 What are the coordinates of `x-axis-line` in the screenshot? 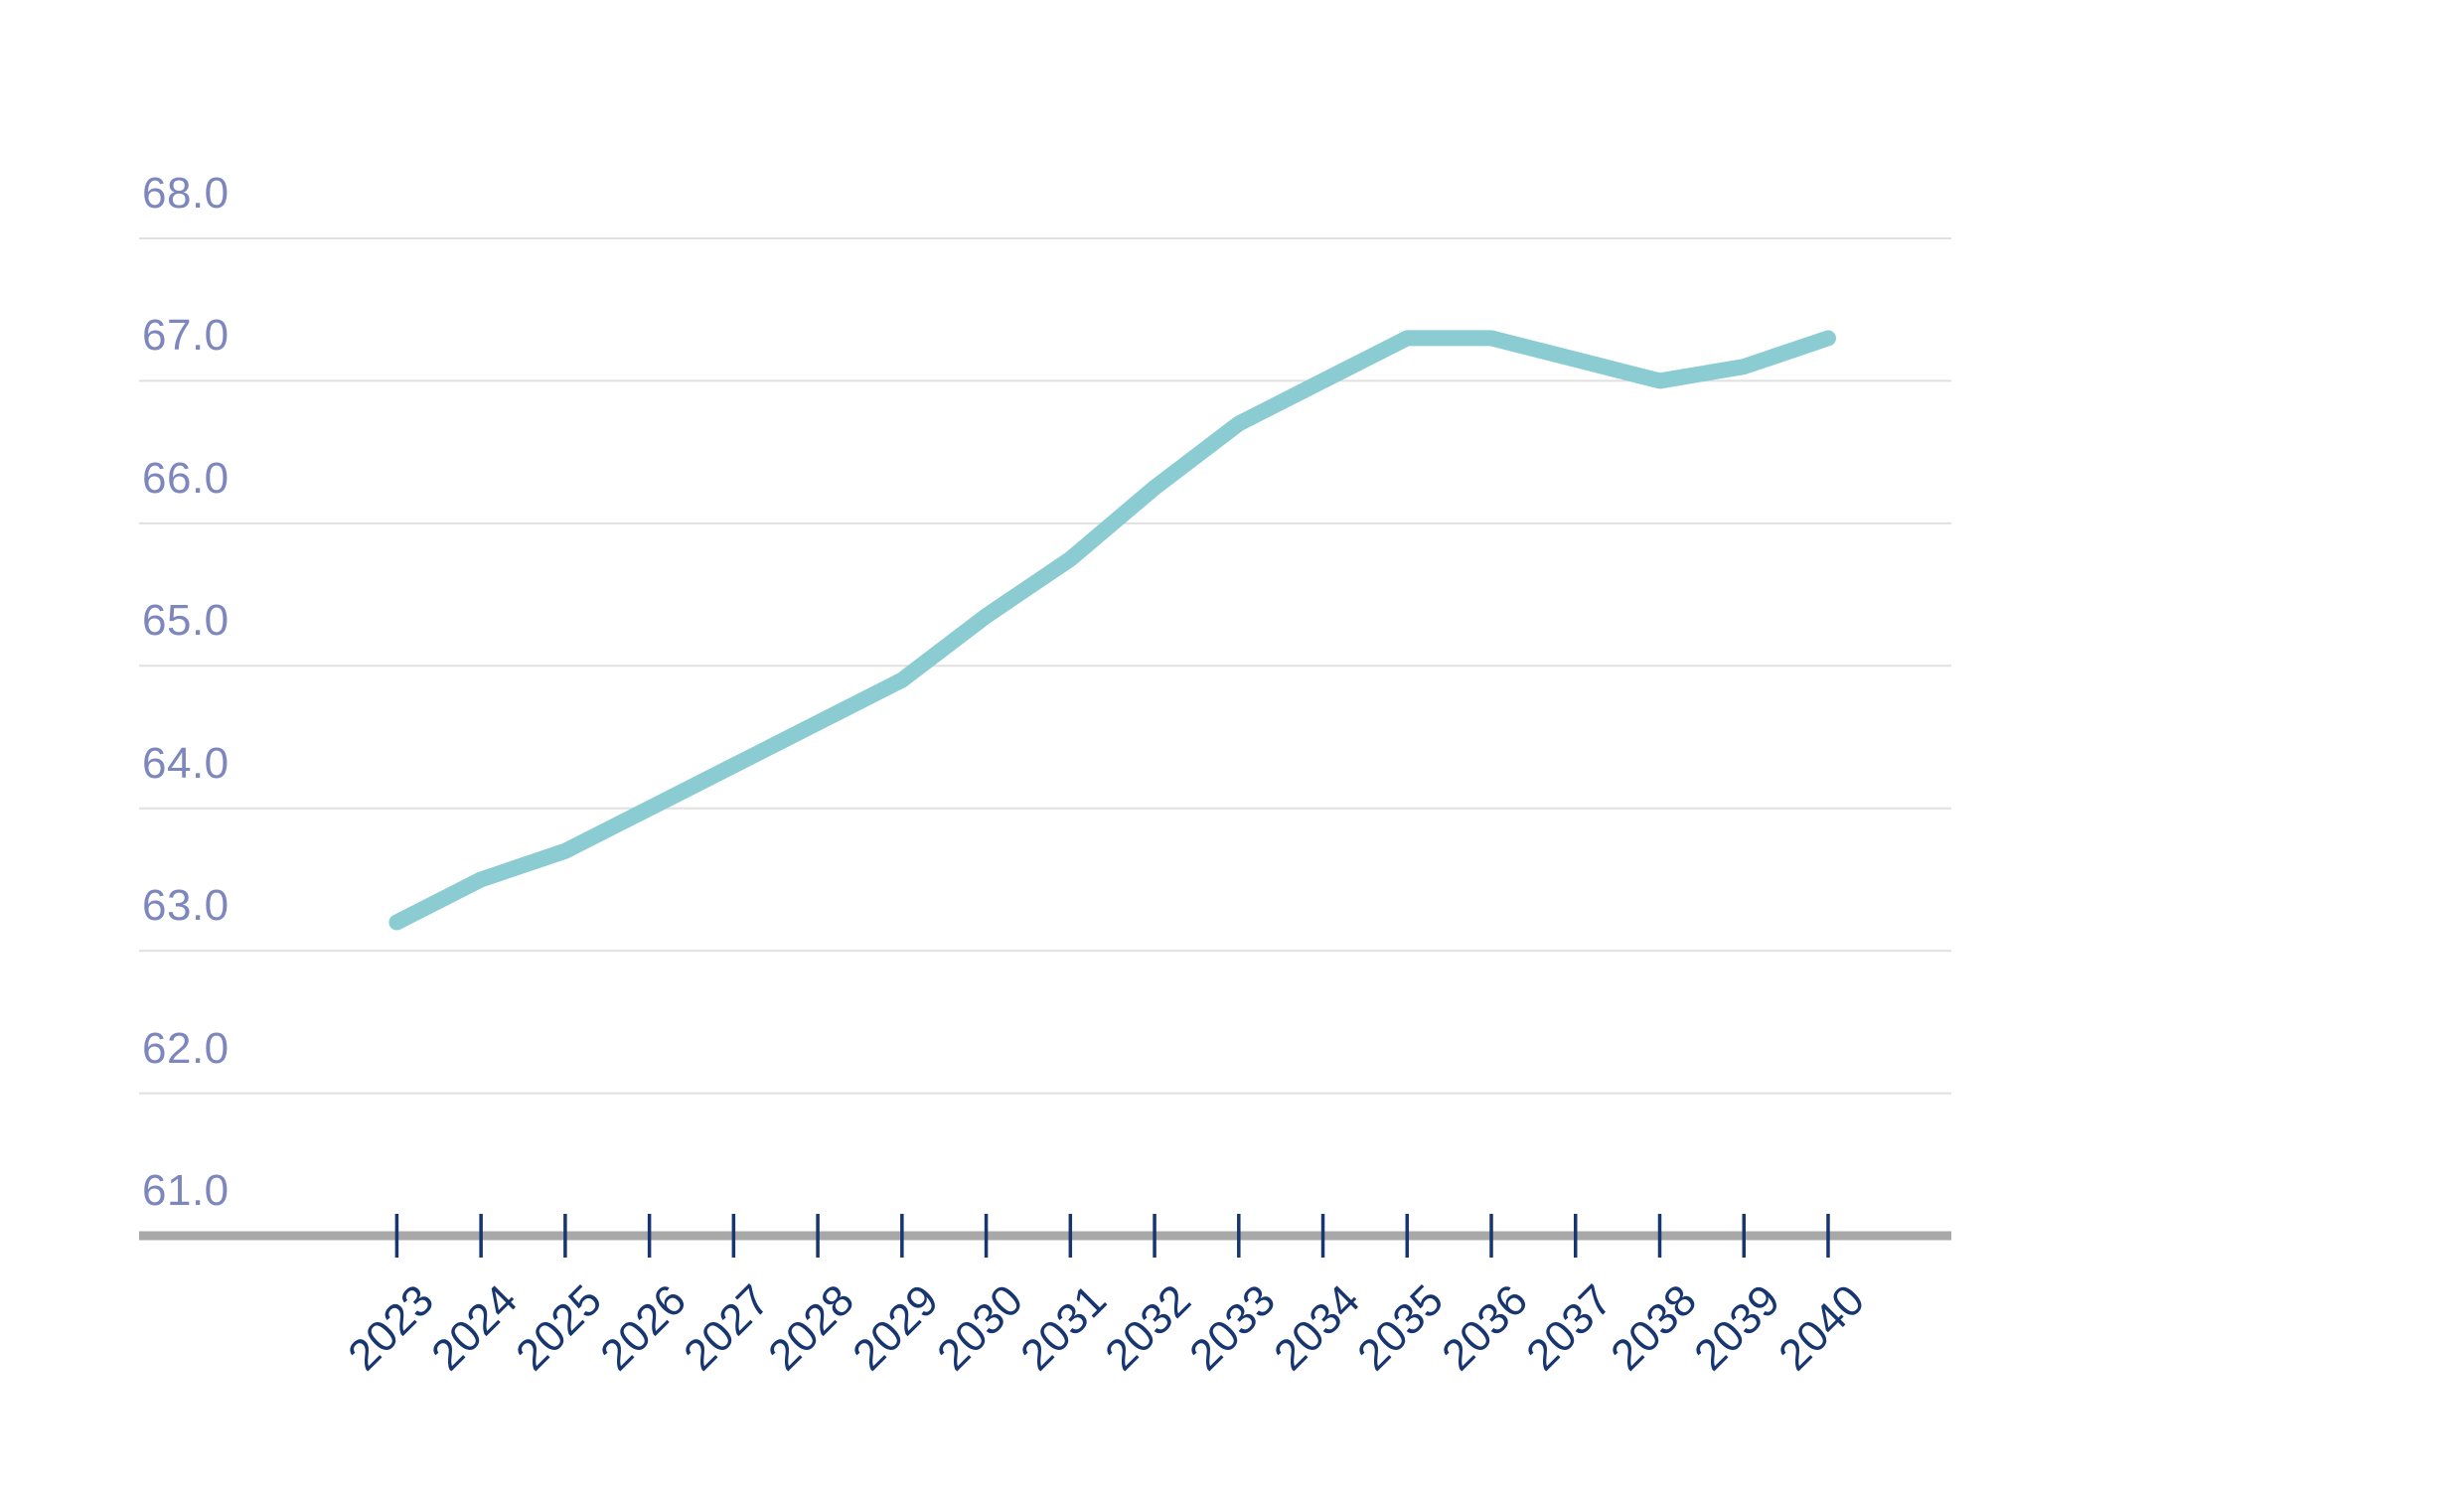 It's located at (1045, 1236).